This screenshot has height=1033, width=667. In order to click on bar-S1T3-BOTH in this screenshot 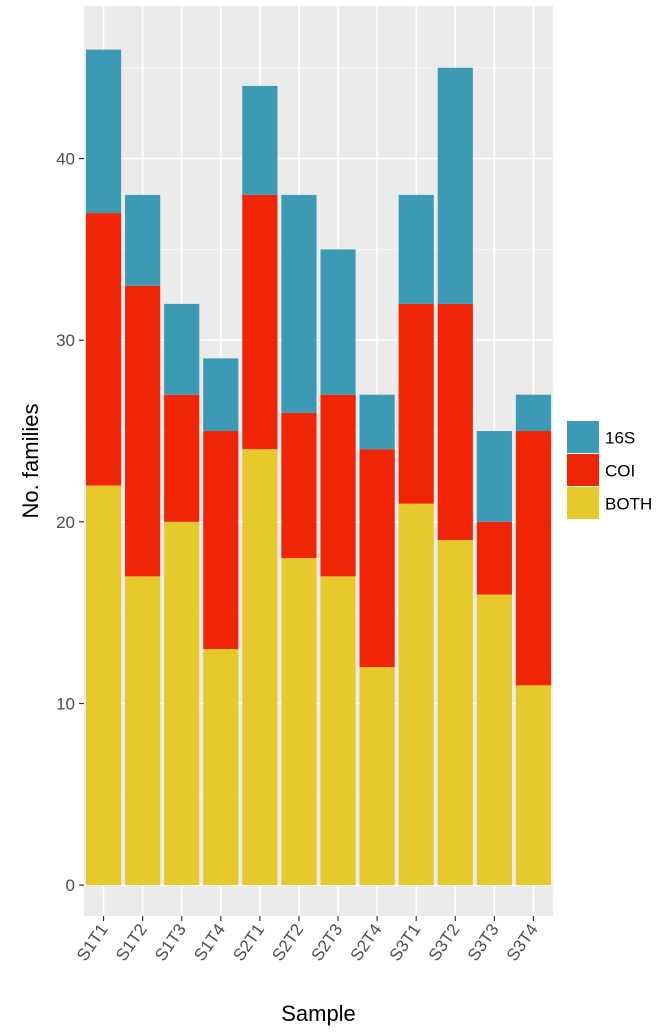, I will do `click(182, 703)`.